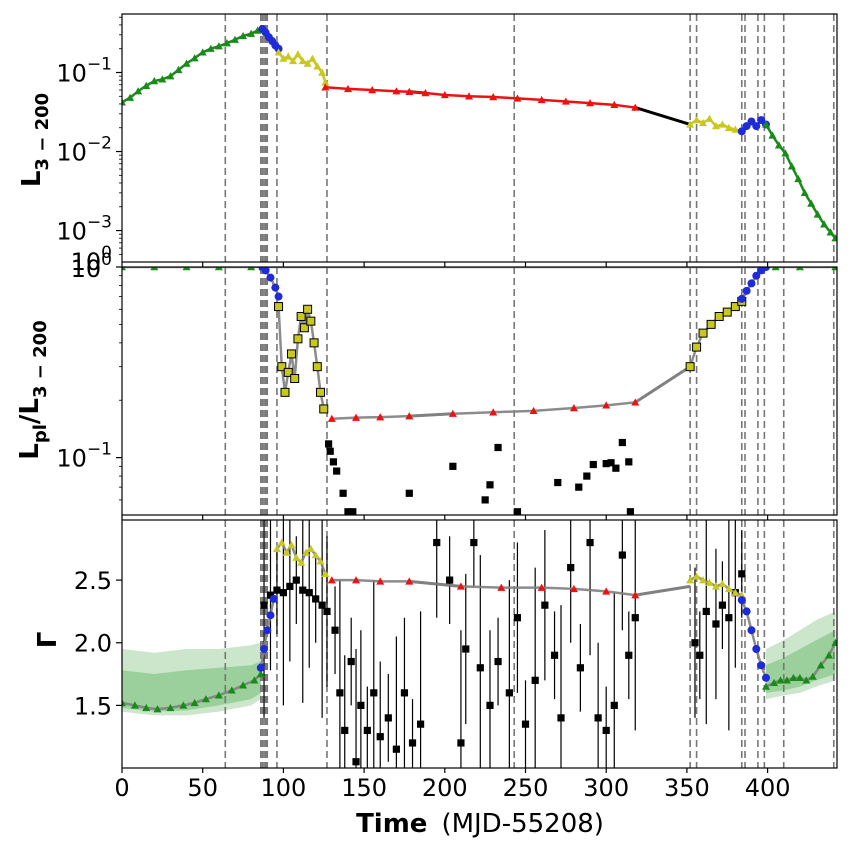  What do you see at coordinates (715, 334) in the screenshot?
I see `series-line-soft_intermediate` at bounding box center [715, 334].